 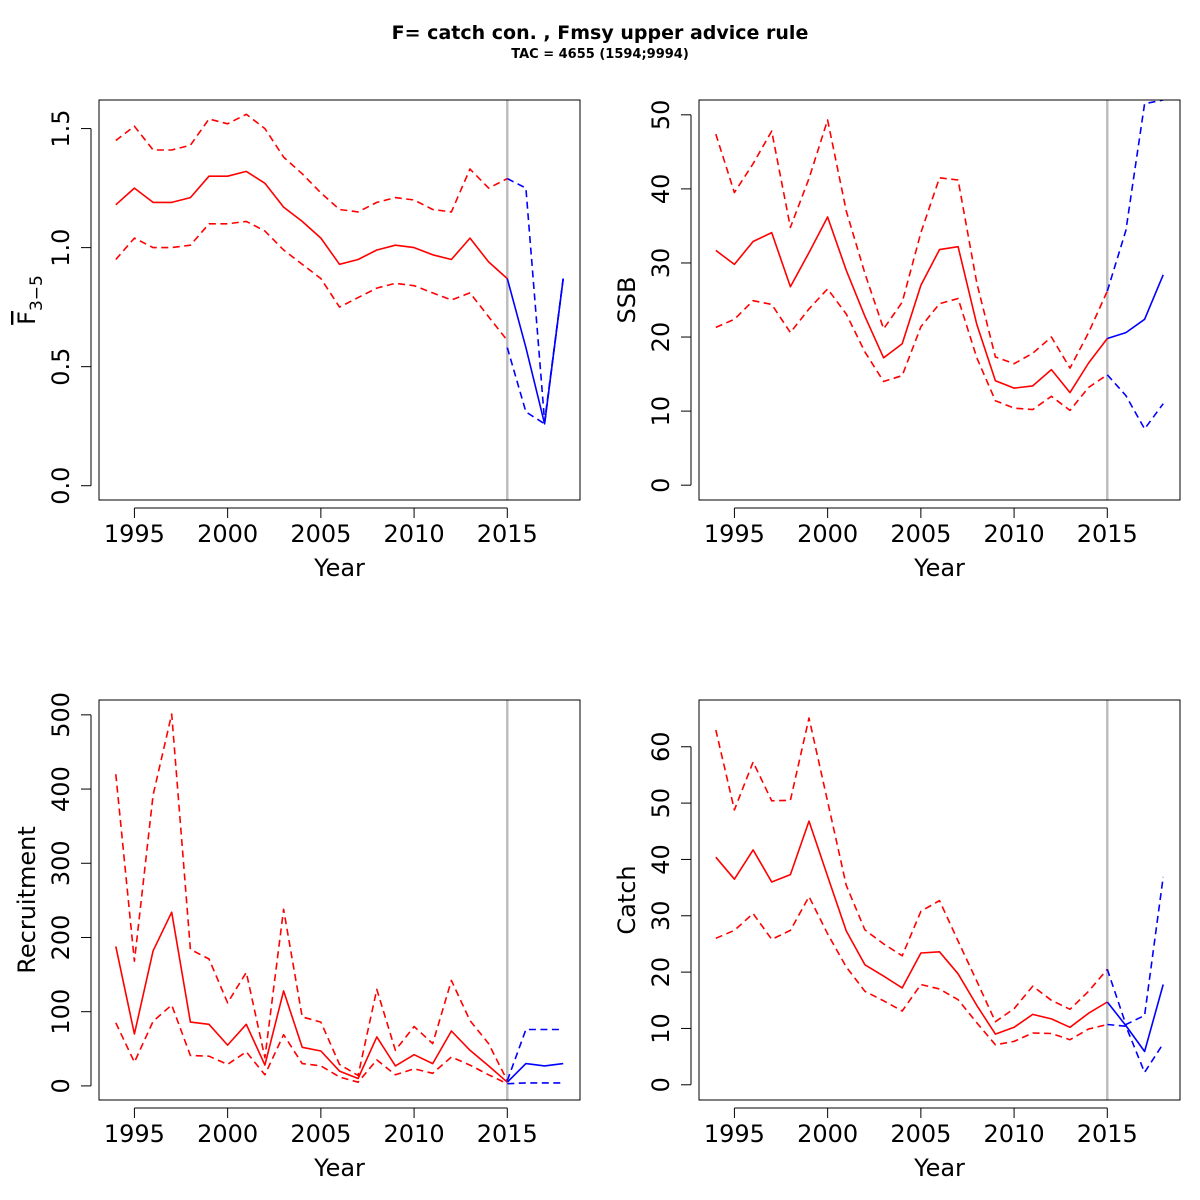 I want to click on y-axis-label: Catch, so click(x=627, y=899).